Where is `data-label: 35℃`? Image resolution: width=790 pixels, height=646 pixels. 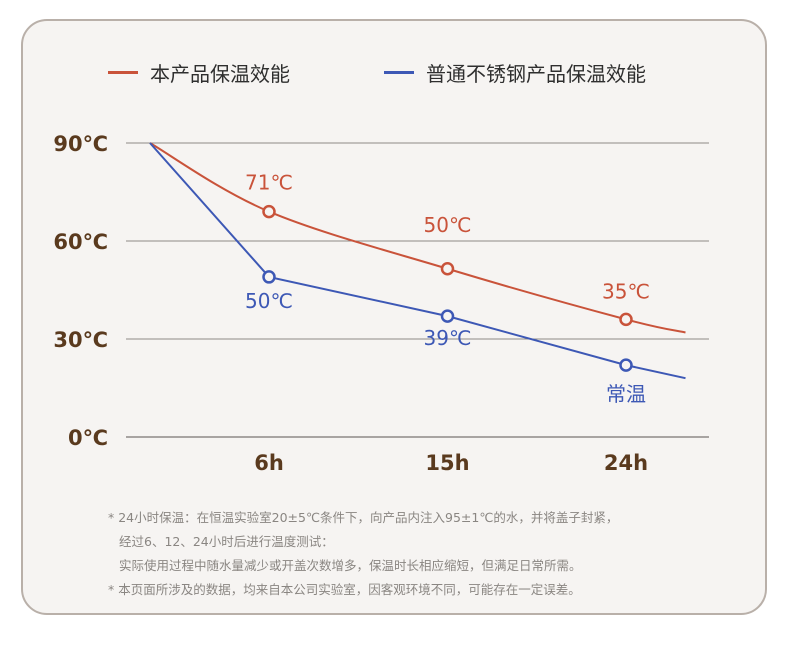
data-label: 35℃ is located at coordinates (626, 291).